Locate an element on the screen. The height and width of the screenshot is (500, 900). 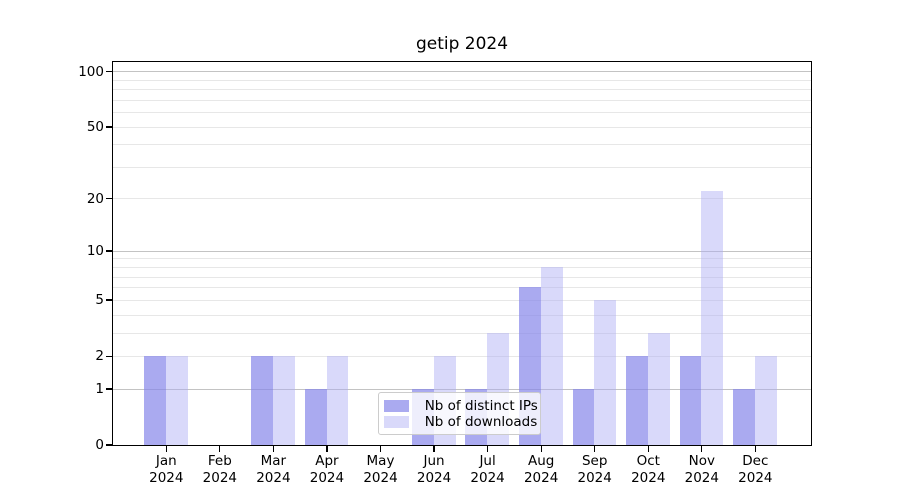
y-tick-label-20: 20 is located at coordinates (95, 198).